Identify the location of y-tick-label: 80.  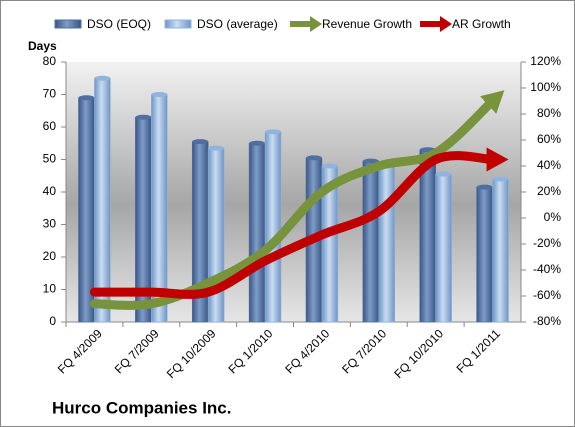
(50, 61).